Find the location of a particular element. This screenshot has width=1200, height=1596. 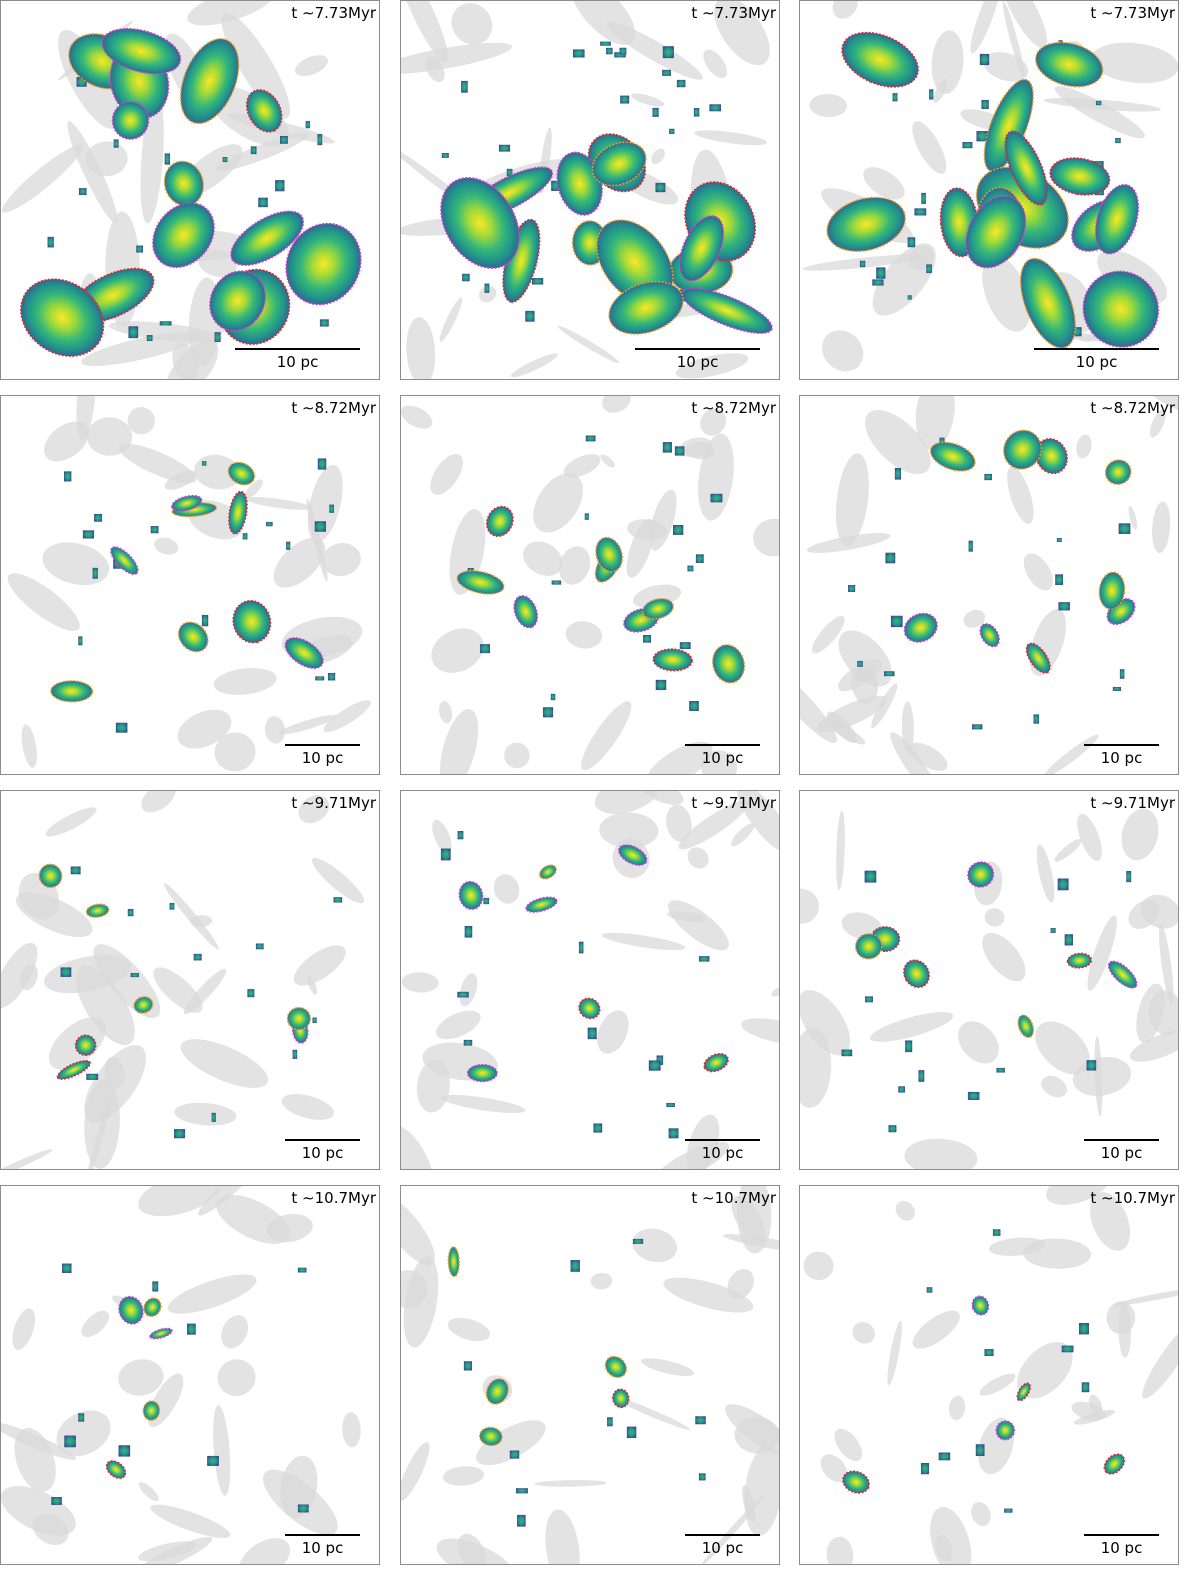

panel-border is located at coordinates (989, 980).